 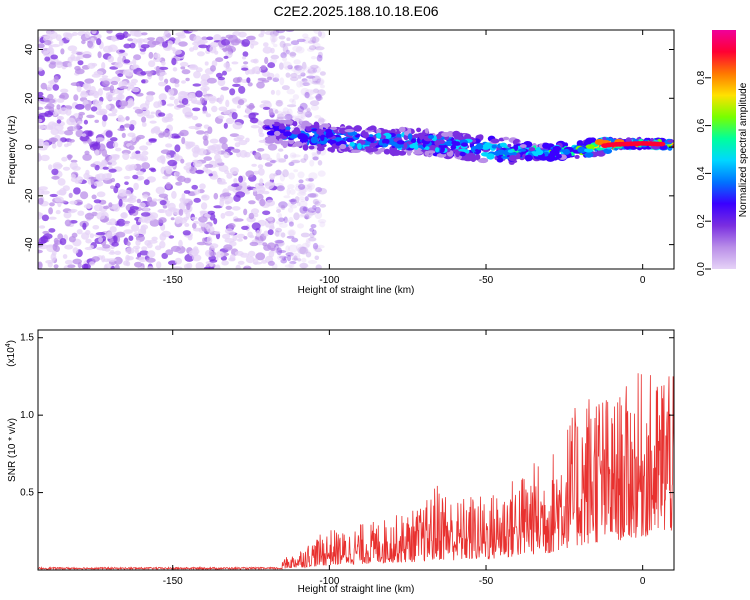 What do you see at coordinates (12, 450) in the screenshot?
I see `snr-ylabel: SNR (10 * v/v)` at bounding box center [12, 450].